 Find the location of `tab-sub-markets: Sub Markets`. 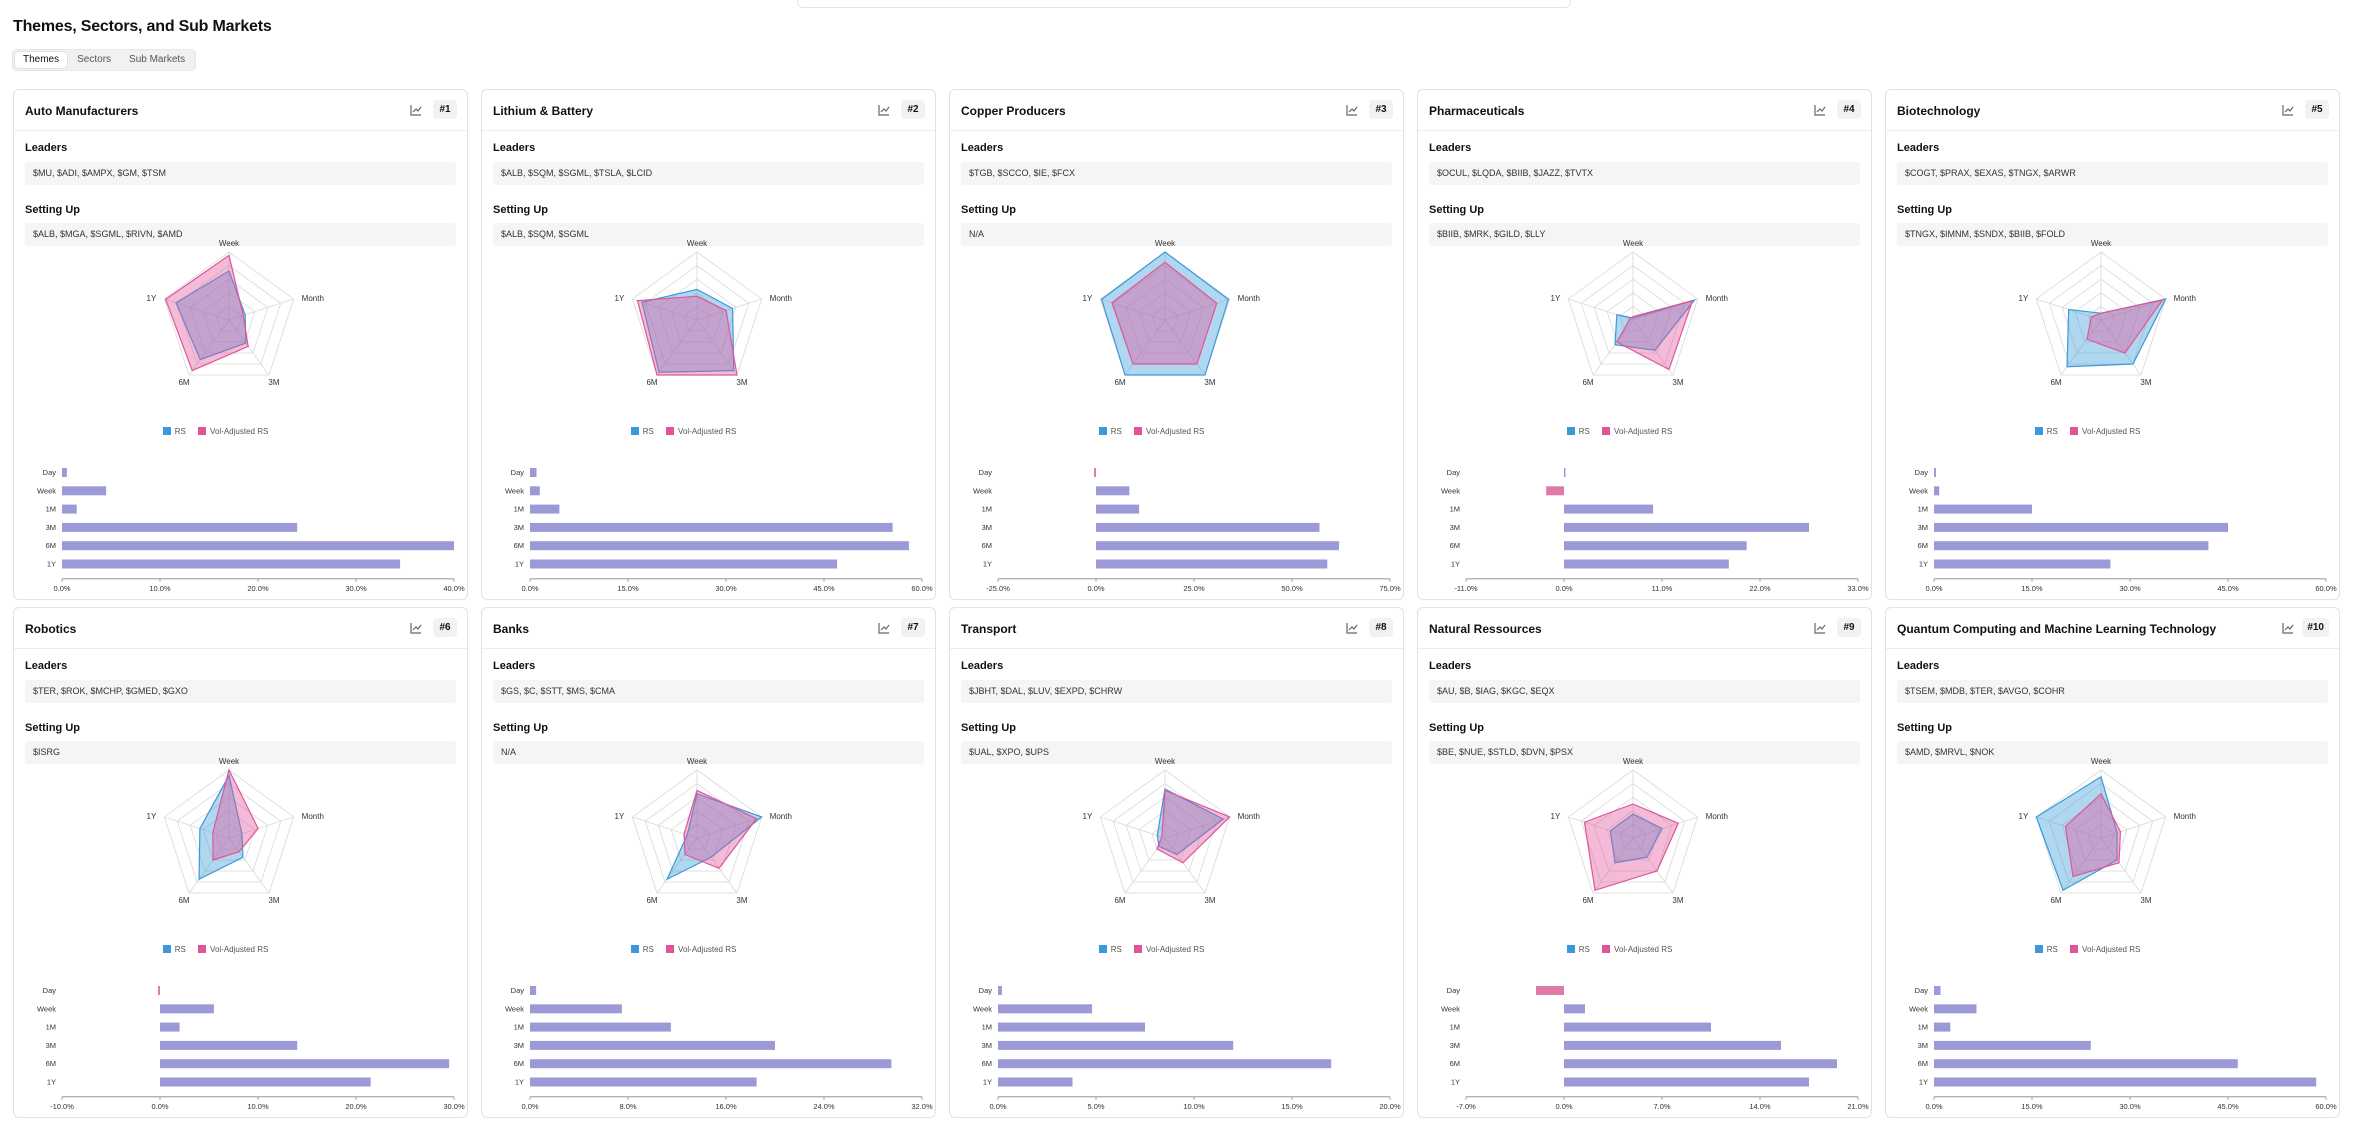

tab-sub-markets: Sub Markets is located at coordinates (157, 59).